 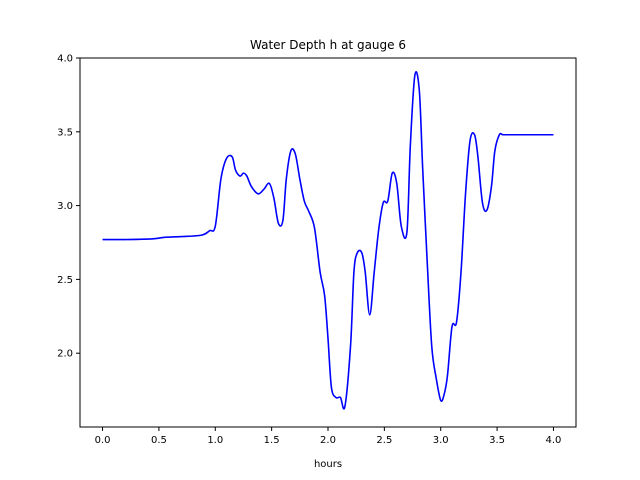 I want to click on x-tick-label: 4.0, so click(x=554, y=440).